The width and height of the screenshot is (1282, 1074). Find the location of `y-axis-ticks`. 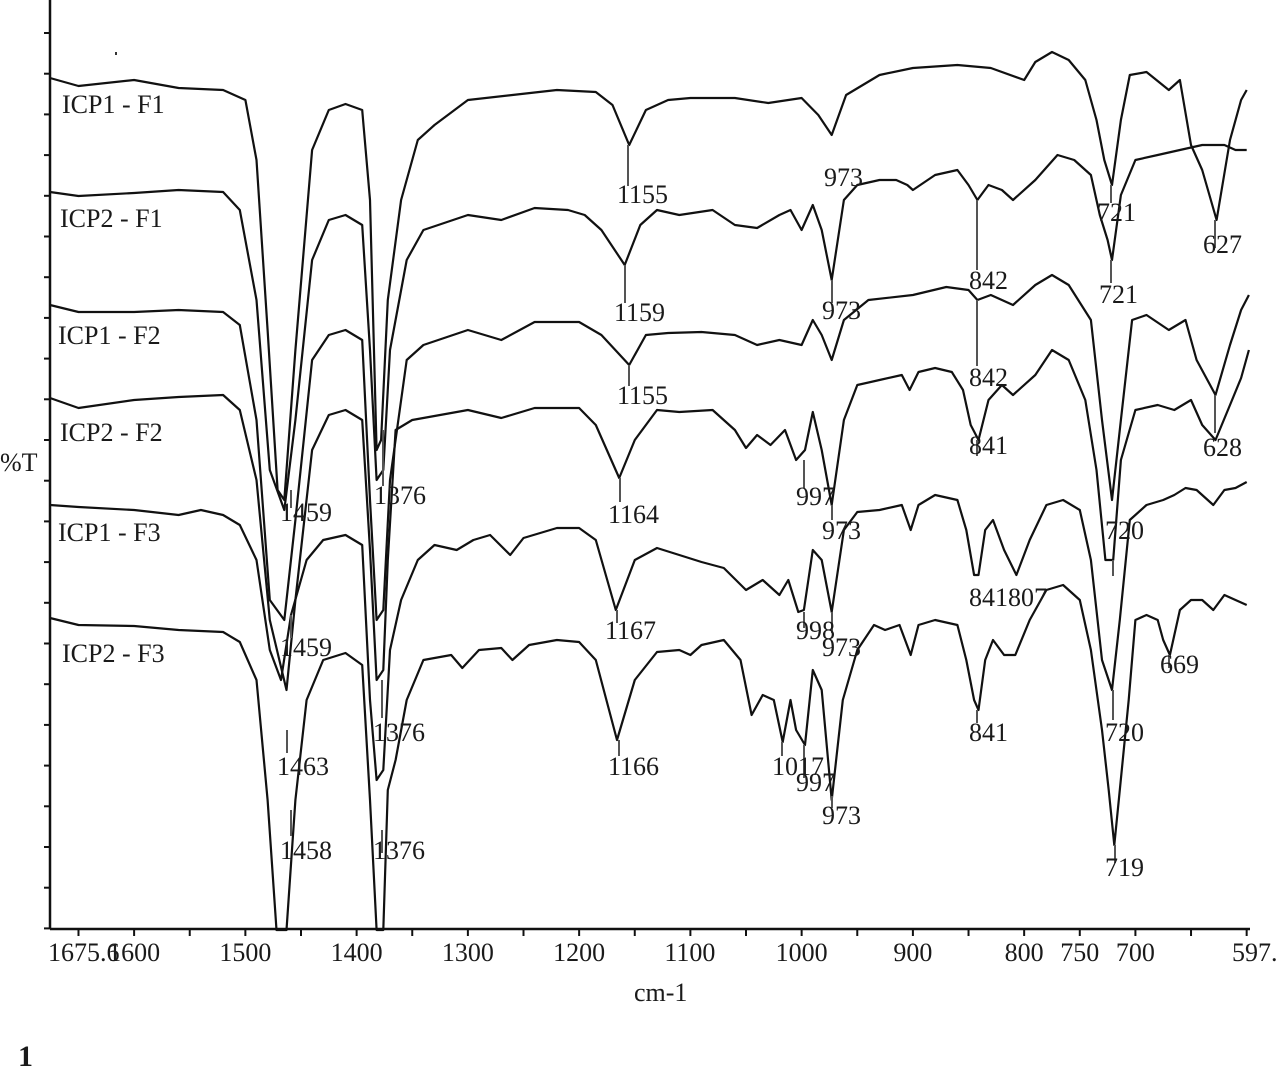

y-axis-ticks is located at coordinates (47, 481).